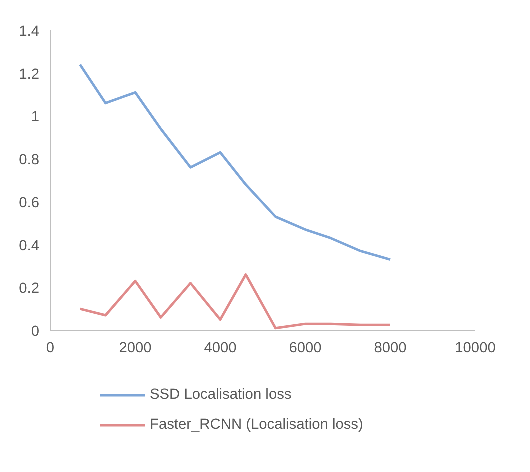 The width and height of the screenshot is (530, 472). What do you see at coordinates (29, 32) in the screenshot?
I see `y-tick-label: 1.4` at bounding box center [29, 32].